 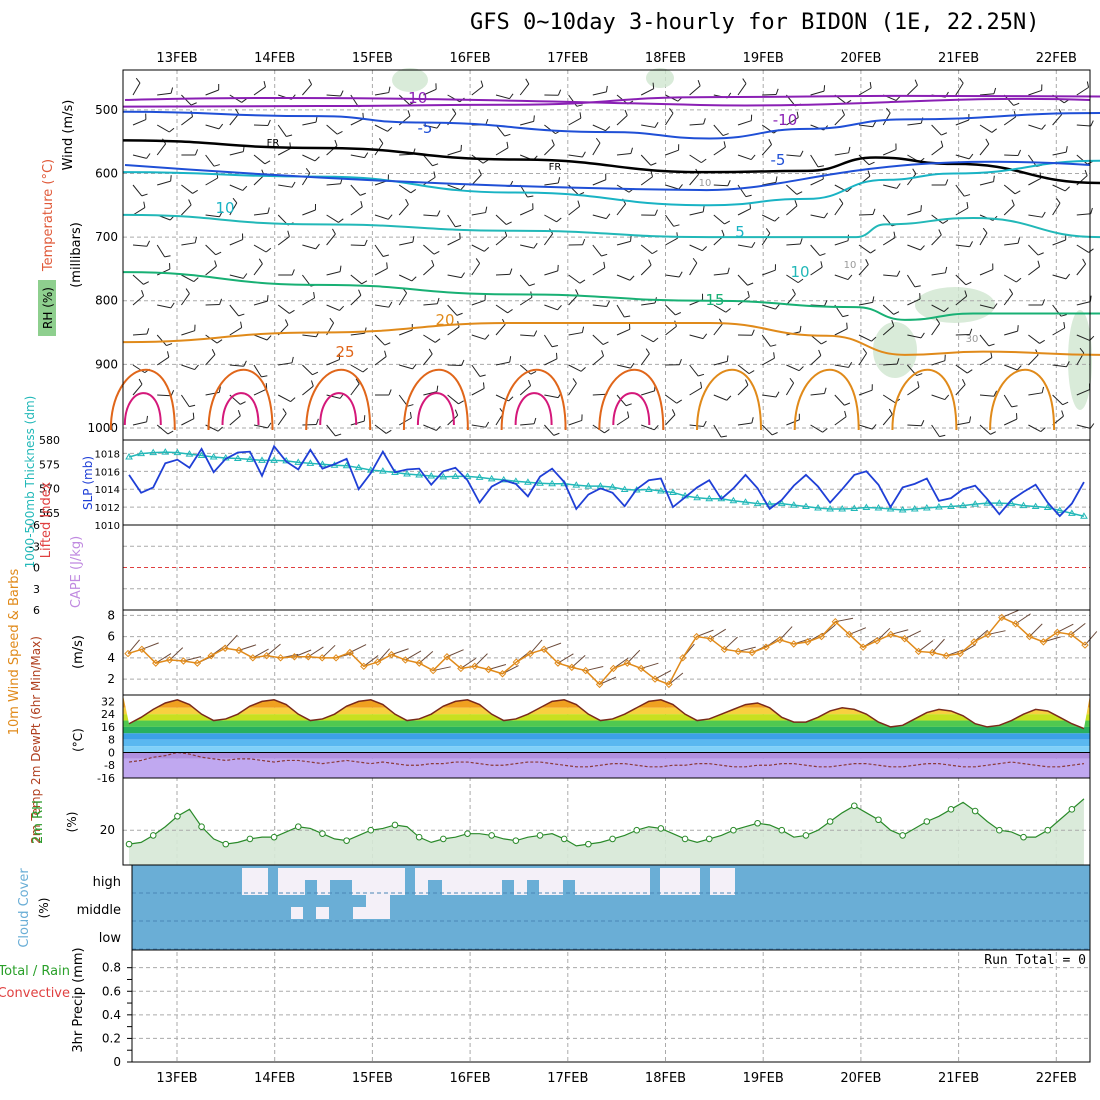 I want to click on wind-ylabel: 10m Wind Speed & Barbs, so click(x=14, y=652).